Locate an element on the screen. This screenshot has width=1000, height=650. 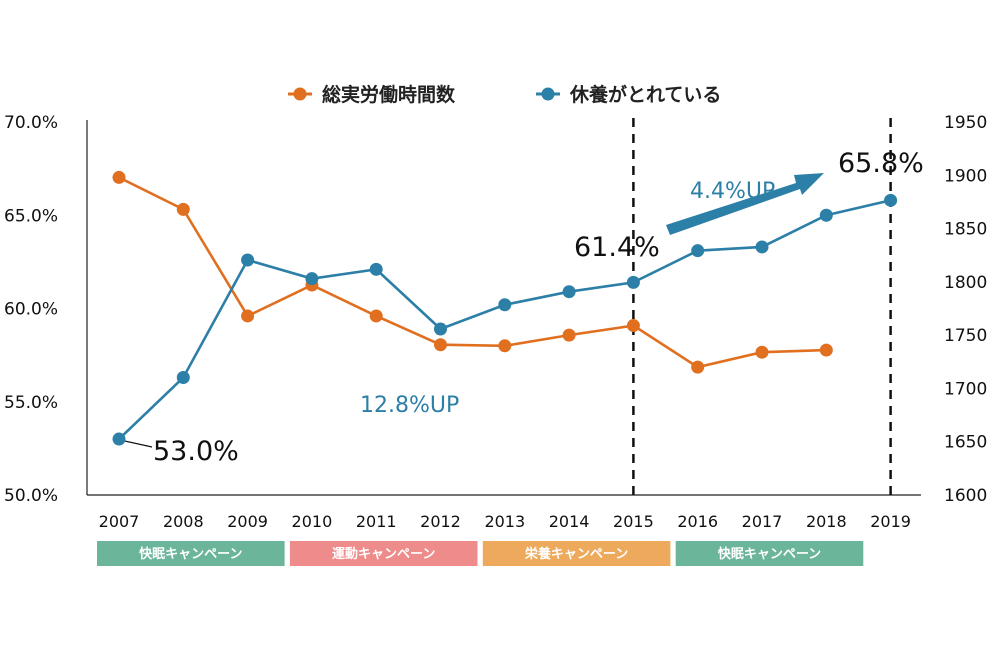
data-point-0-2011 is located at coordinates (376, 316).